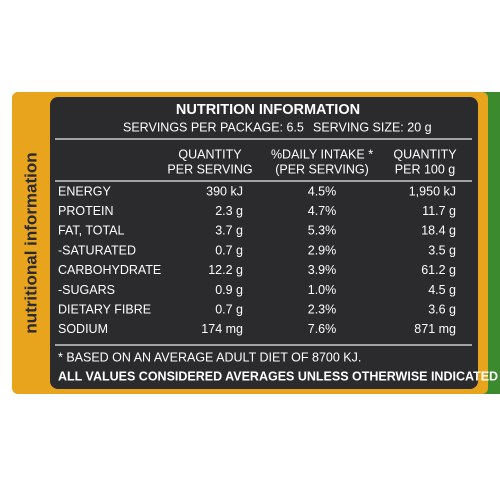 The height and width of the screenshot is (500, 500). I want to click on cell-value: 4.5 g, so click(442, 290).